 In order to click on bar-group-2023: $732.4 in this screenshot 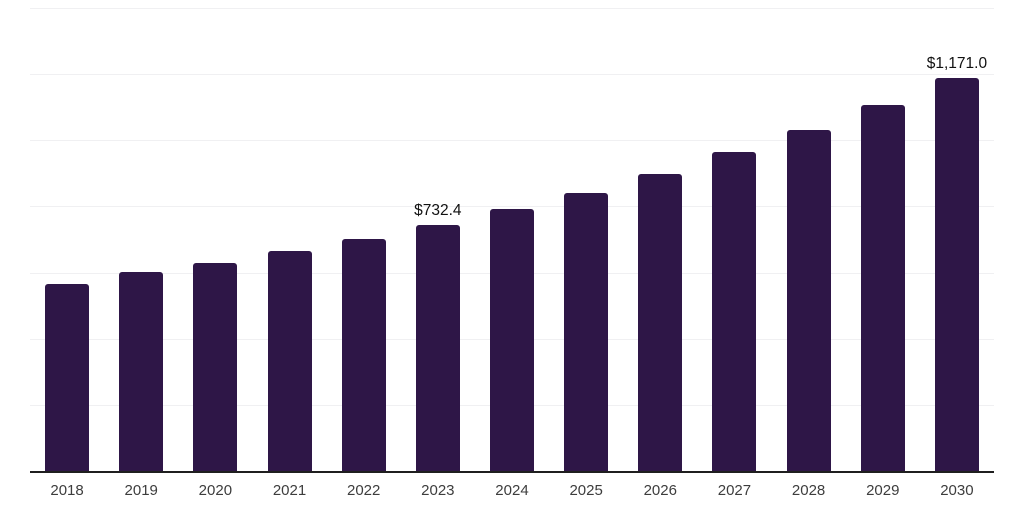, I will do `click(438, 239)`.